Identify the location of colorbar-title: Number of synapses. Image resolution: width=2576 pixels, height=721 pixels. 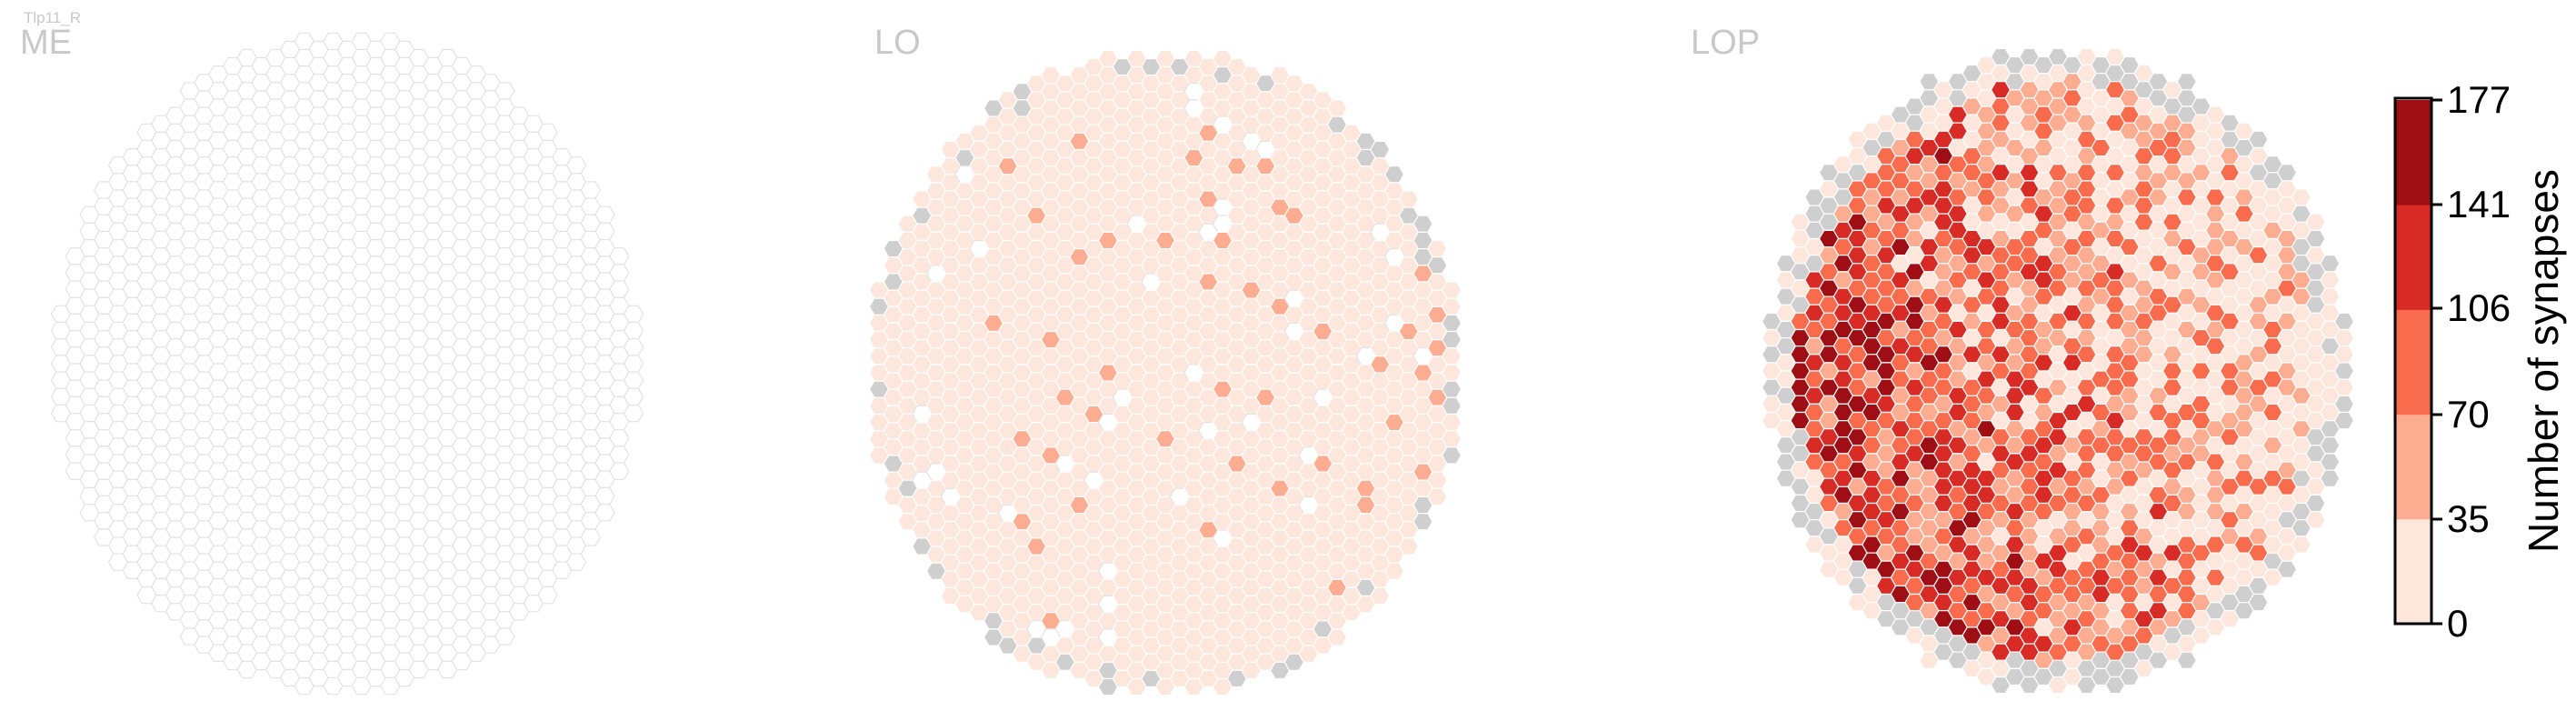
(2543, 361).